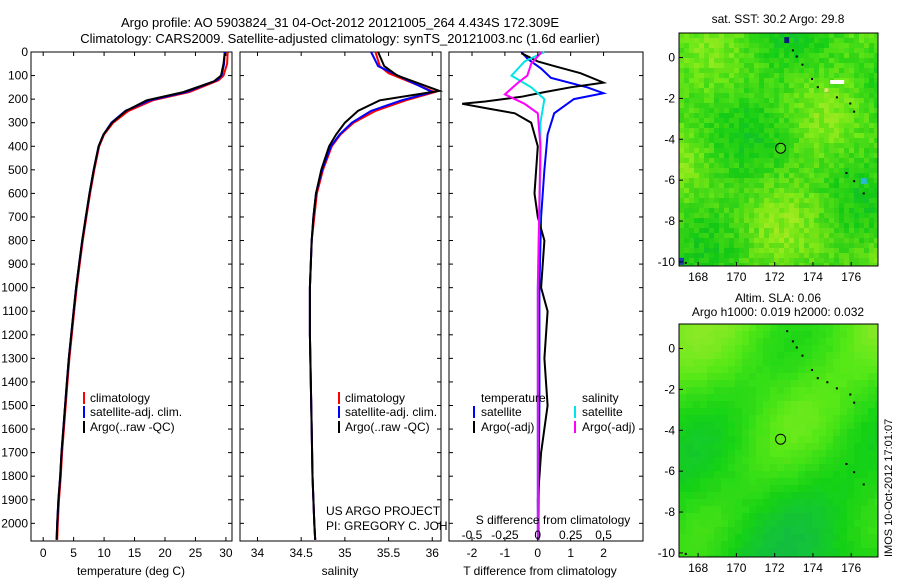 This screenshot has height=580, width=900. Describe the element at coordinates (802, 64) in the screenshot. I see `island-speck` at that location.